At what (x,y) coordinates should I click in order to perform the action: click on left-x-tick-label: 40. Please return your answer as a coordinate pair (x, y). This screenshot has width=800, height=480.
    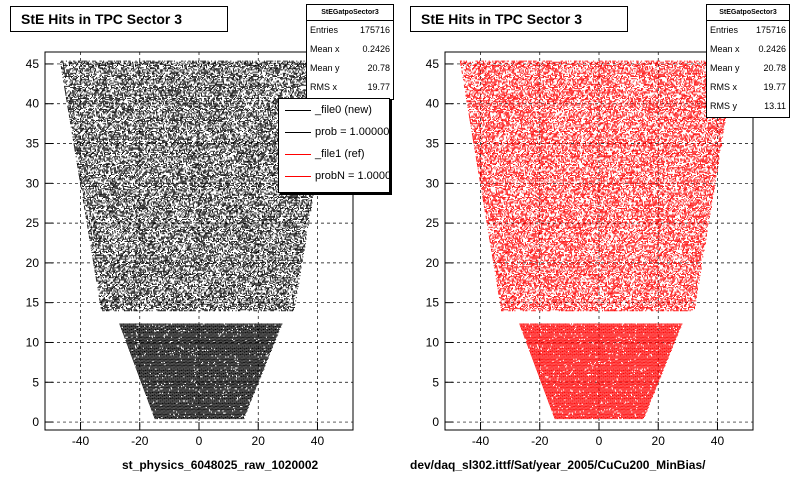
    Looking at the image, I should click on (318, 441).